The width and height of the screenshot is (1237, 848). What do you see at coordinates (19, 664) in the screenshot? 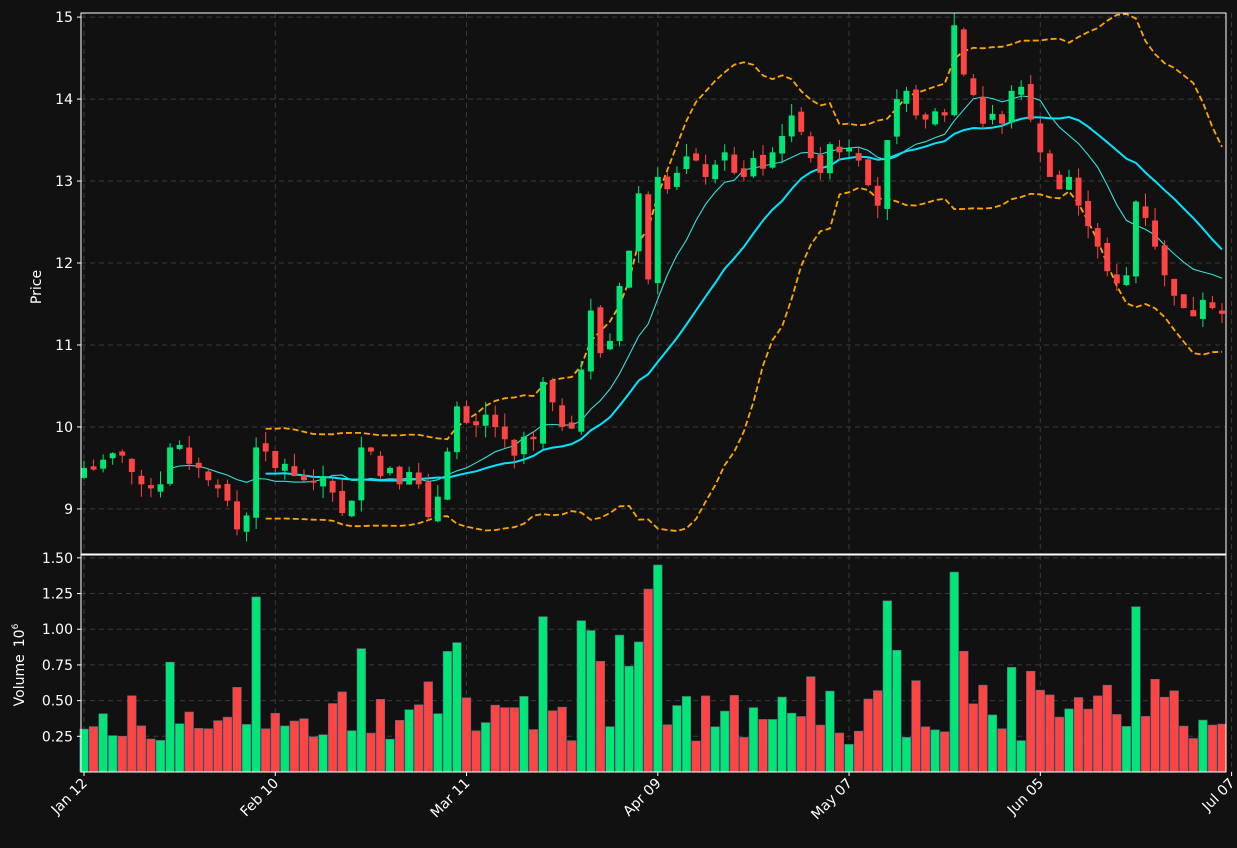
I see `volume-axis-label: Volume 106` at bounding box center [19, 664].